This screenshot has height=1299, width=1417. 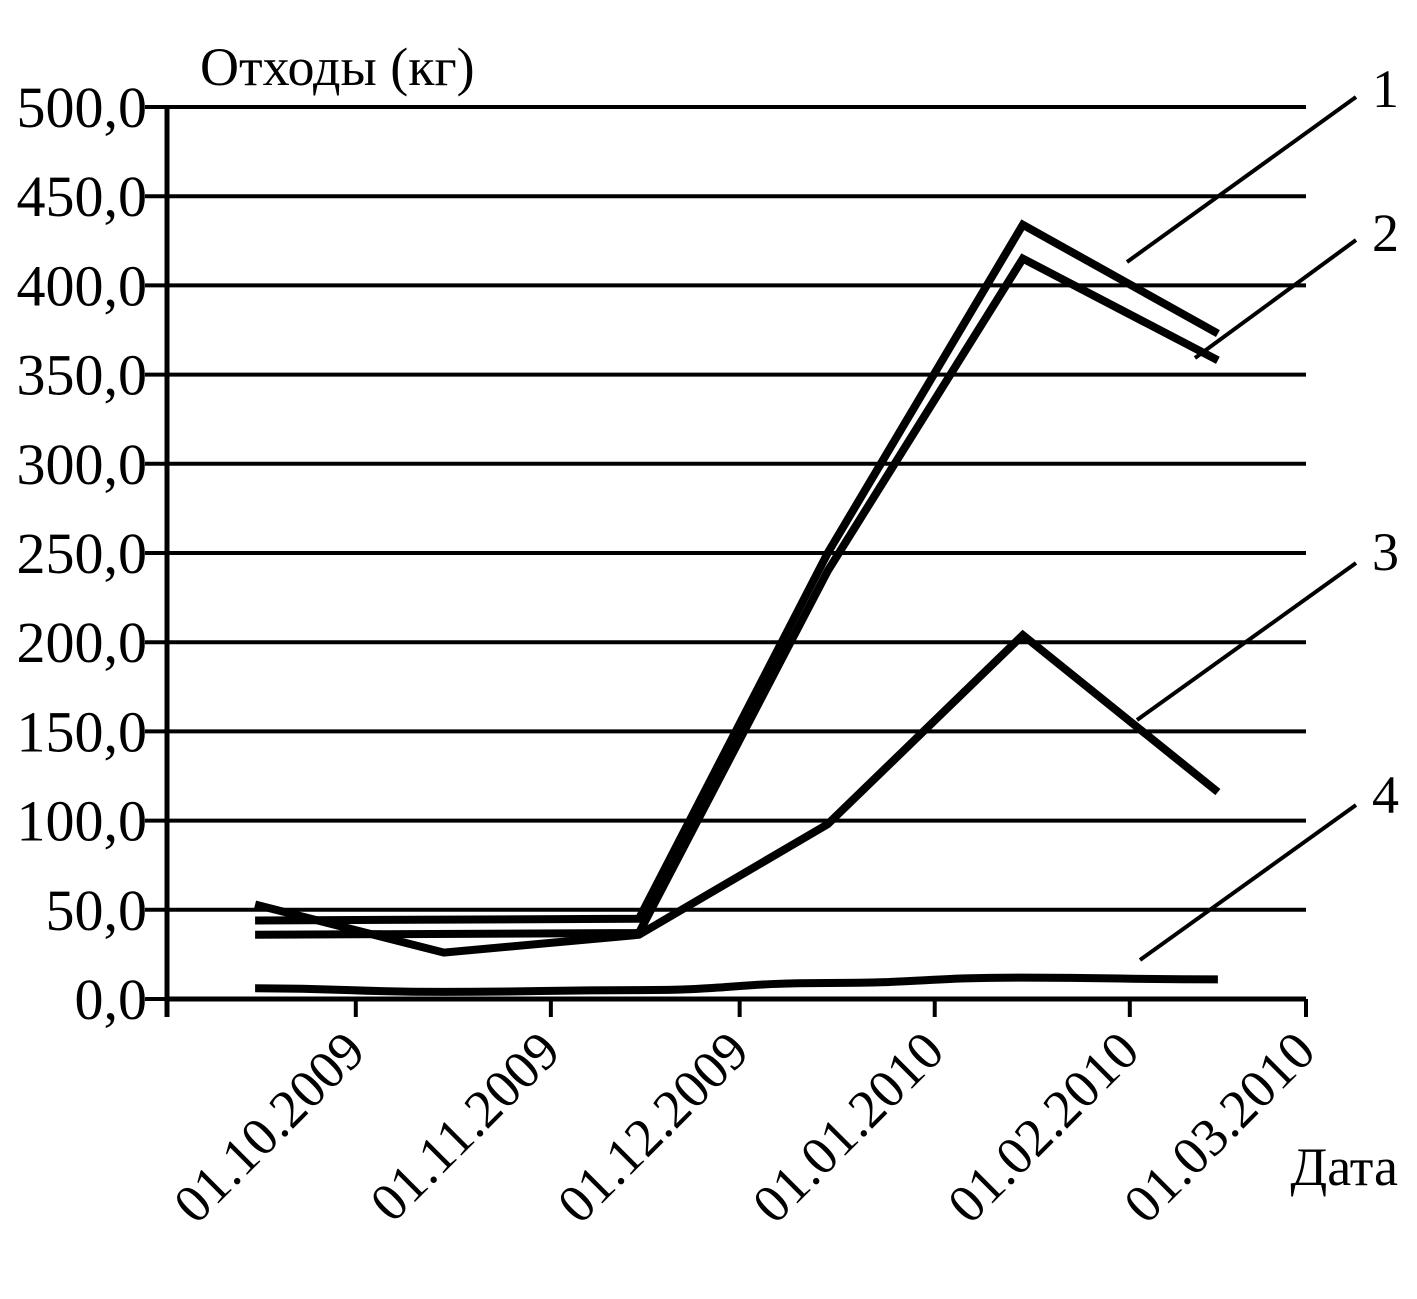 What do you see at coordinates (97, 910) in the screenshot?
I see `y-tick-label: 50,0` at bounding box center [97, 910].